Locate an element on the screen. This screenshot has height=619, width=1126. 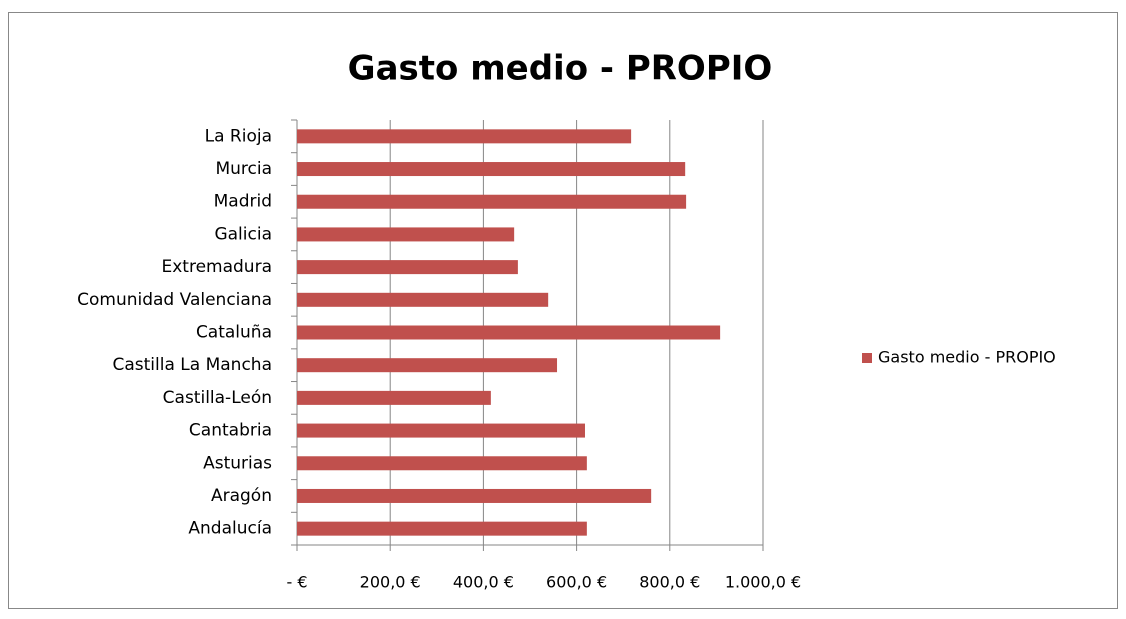
y-tick-label: Comunidad Valenciana is located at coordinates (174, 300).